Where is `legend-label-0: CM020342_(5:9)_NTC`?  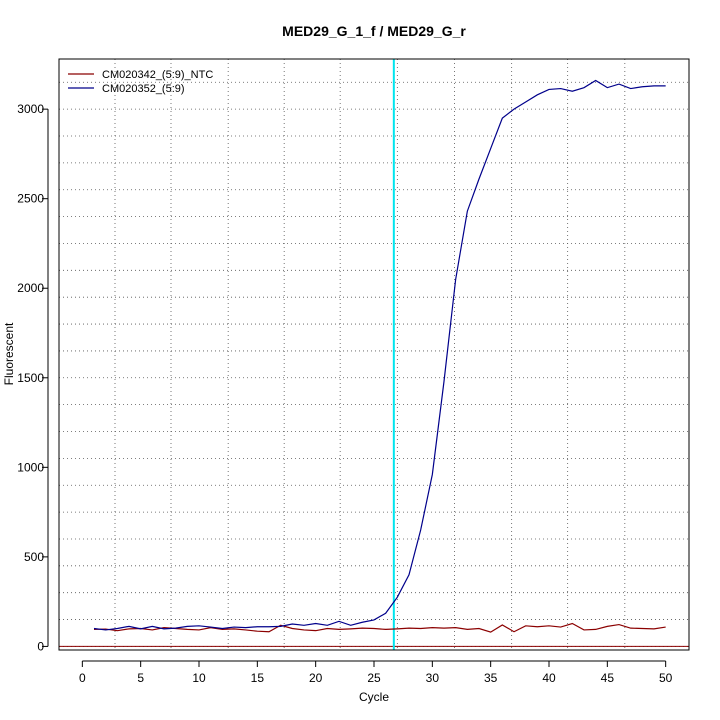
legend-label-0: CM020342_(5:9)_NTC is located at coordinates (157, 75).